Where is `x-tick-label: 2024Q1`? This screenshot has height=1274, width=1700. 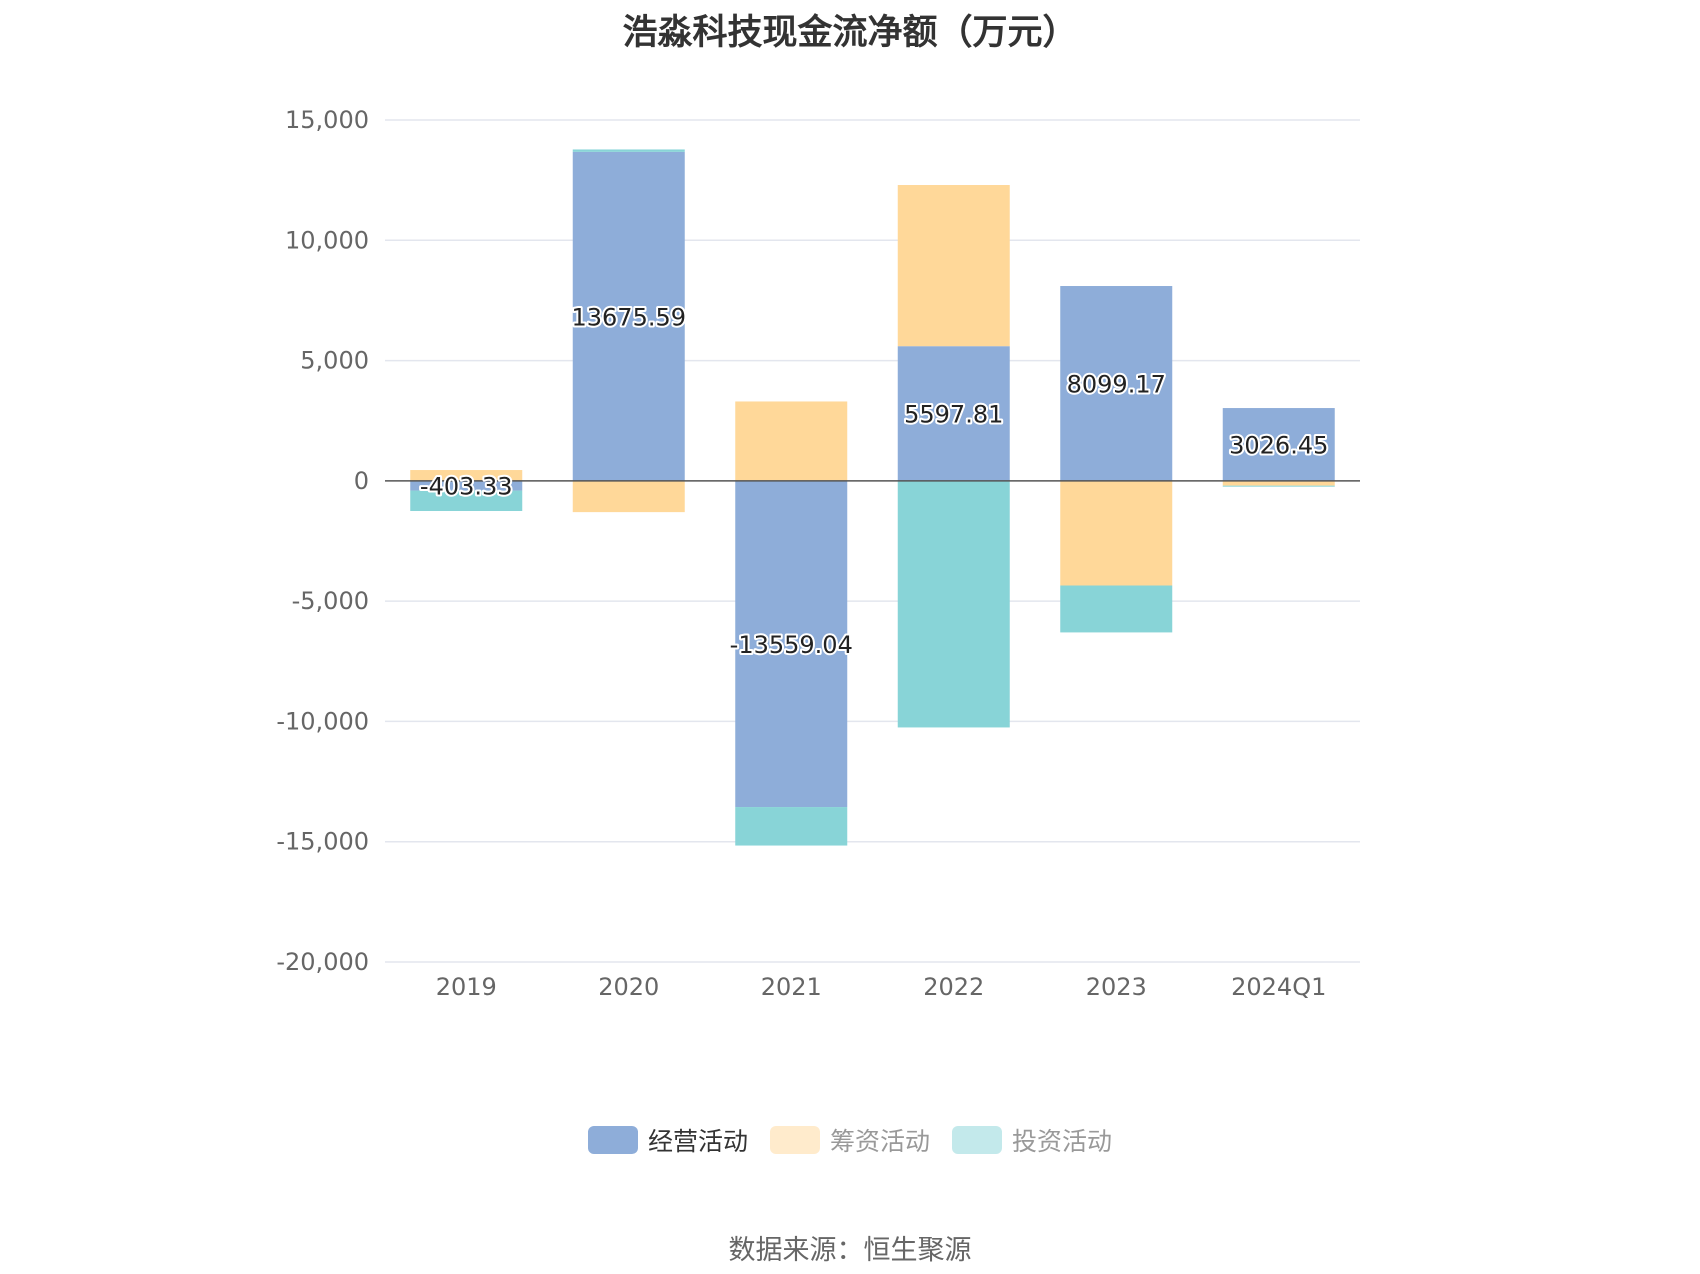
x-tick-label: 2024Q1 is located at coordinates (1278, 987).